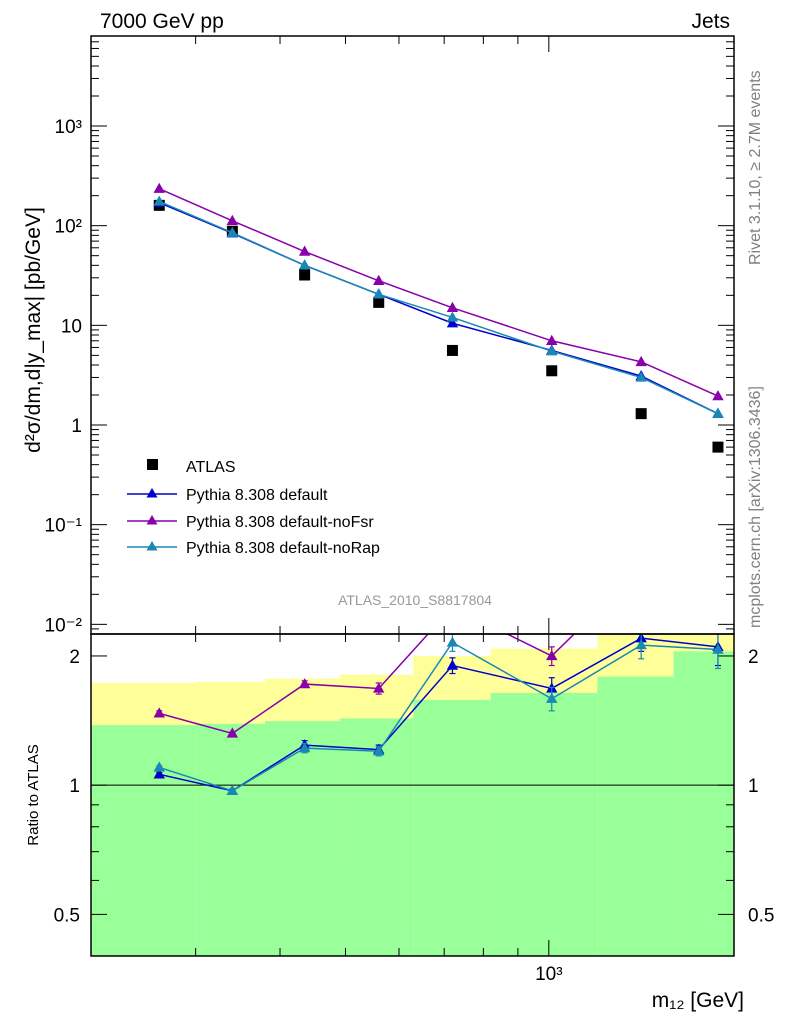  What do you see at coordinates (755, 507) in the screenshot?
I see `mcplots-label: mcplots.cern.ch [arXiv:1306.3436]` at bounding box center [755, 507].